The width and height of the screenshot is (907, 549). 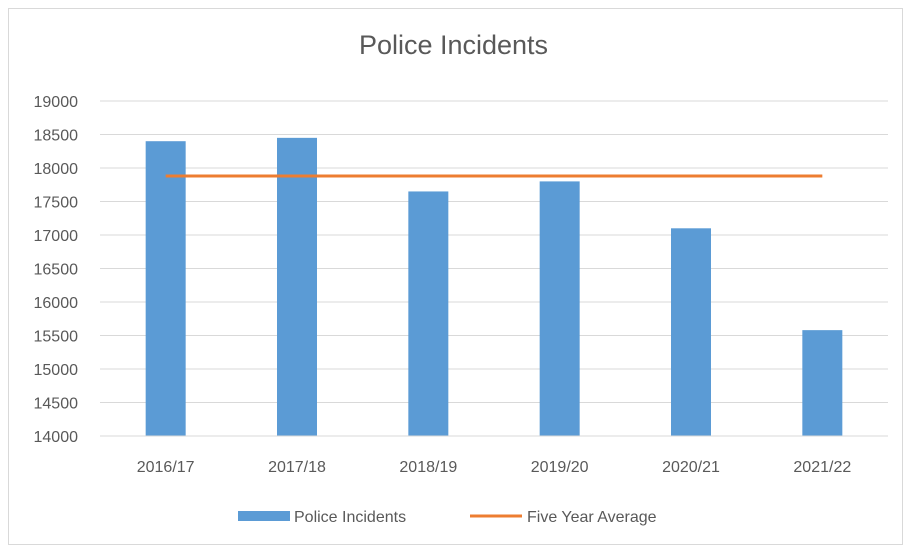 What do you see at coordinates (264, 516) in the screenshot?
I see `legend-swatch-police-incidents` at bounding box center [264, 516].